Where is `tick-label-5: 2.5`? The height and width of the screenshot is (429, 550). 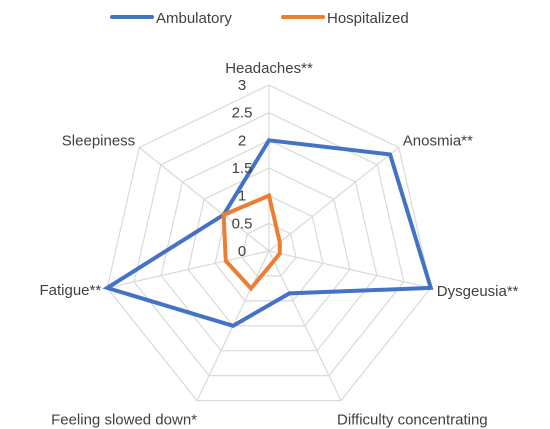
tick-label-5: 2.5 is located at coordinates (242, 113).